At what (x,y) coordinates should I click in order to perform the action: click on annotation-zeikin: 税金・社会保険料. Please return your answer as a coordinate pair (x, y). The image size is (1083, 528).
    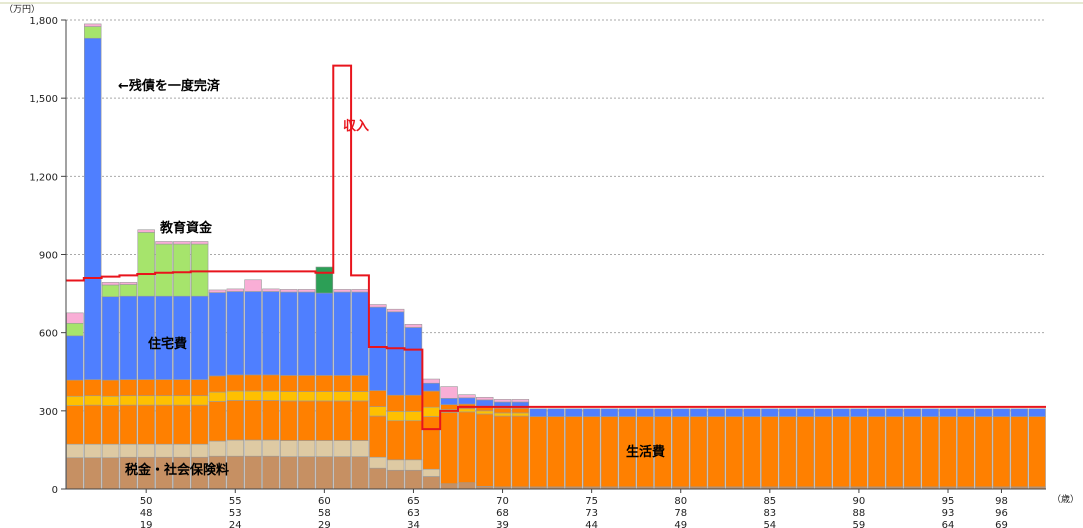
    Looking at the image, I should click on (177, 470).